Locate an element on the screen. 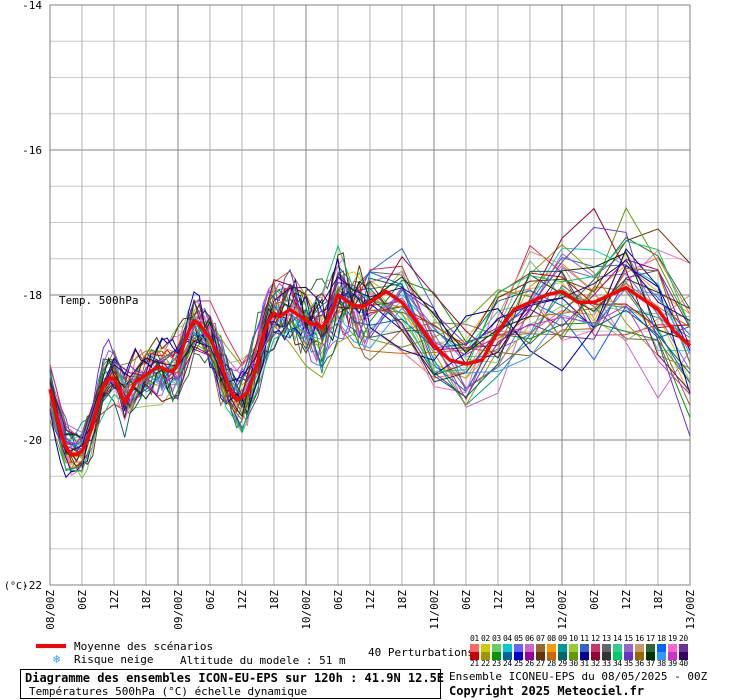  member-number: 29 is located at coordinates (562, 663).